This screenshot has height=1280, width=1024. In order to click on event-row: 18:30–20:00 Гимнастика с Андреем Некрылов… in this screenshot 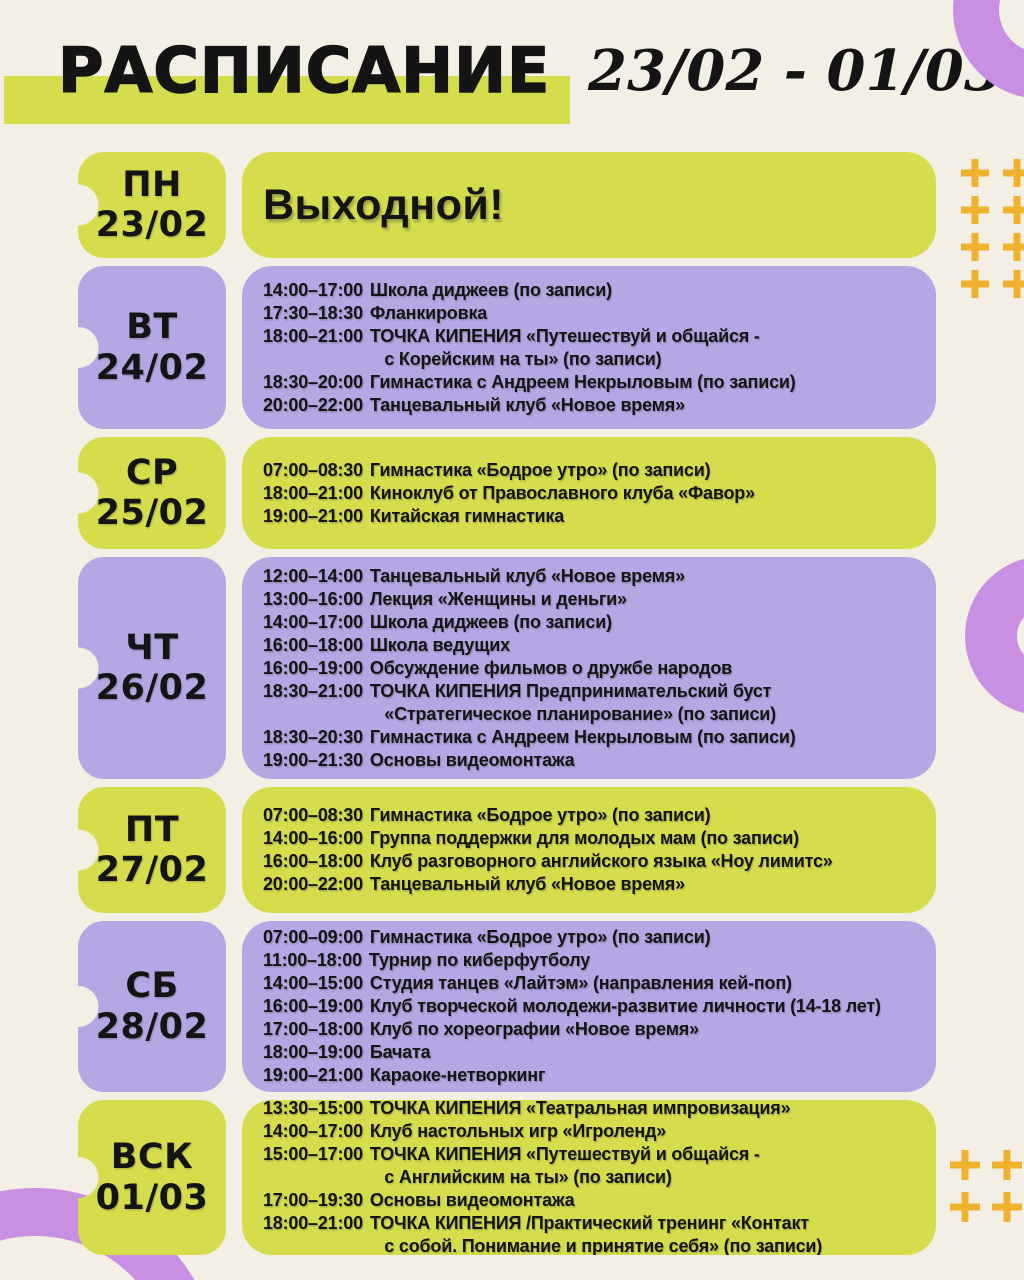, I will do `click(595, 382)`.